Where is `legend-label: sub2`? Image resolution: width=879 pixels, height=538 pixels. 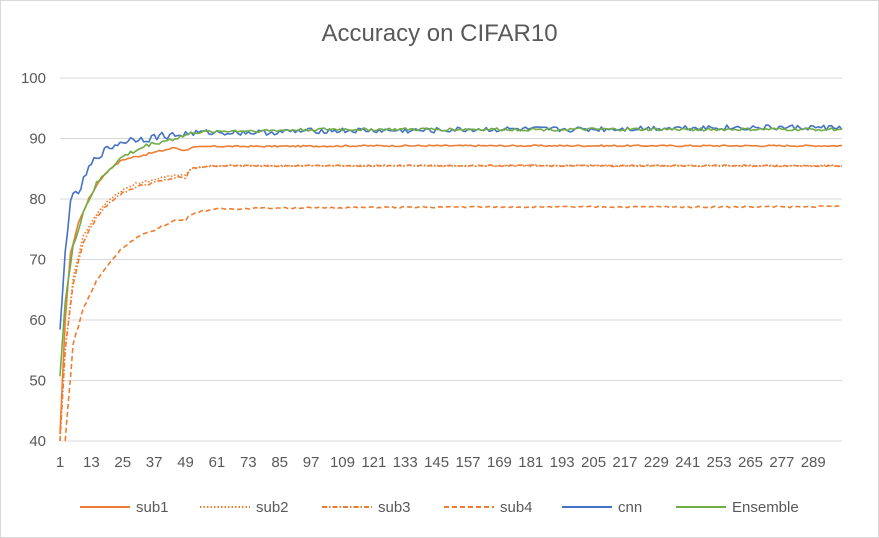 legend-label: sub2 is located at coordinates (272, 507).